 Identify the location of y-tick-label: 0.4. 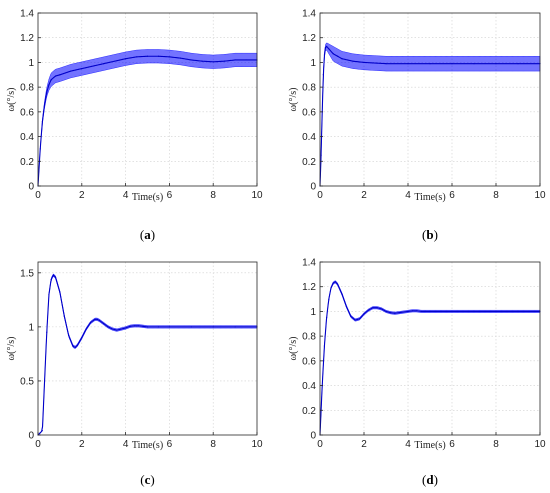
(27, 137).